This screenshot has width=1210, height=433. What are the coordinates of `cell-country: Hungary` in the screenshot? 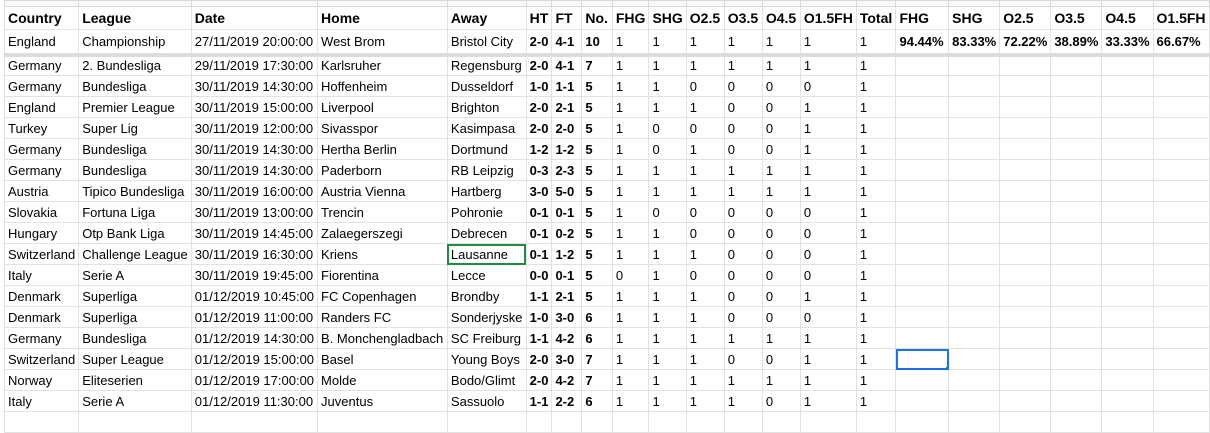 It's located at (41, 233).